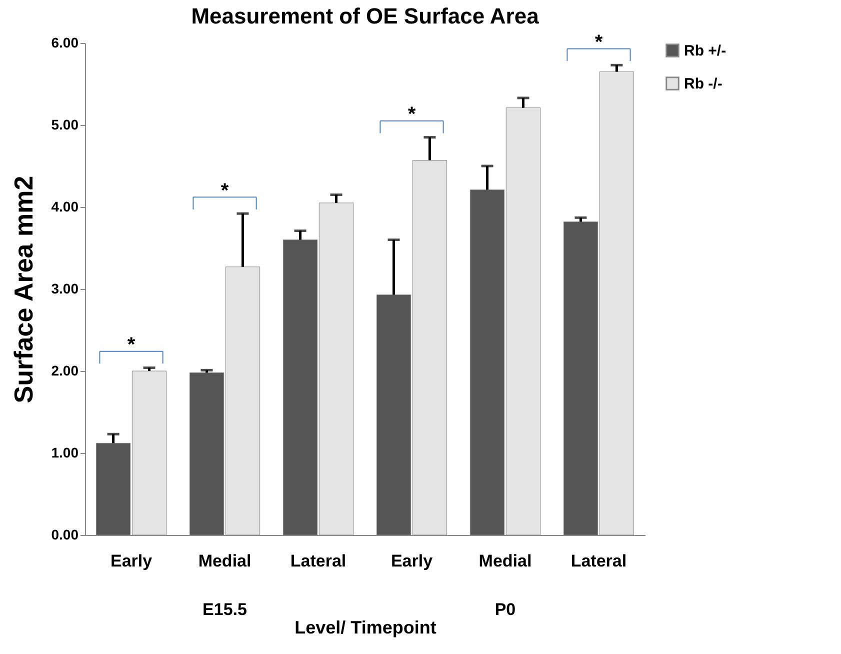 This screenshot has width=841, height=654. What do you see at coordinates (65, 452) in the screenshot?
I see `y-tick-label: 1.00` at bounding box center [65, 452].